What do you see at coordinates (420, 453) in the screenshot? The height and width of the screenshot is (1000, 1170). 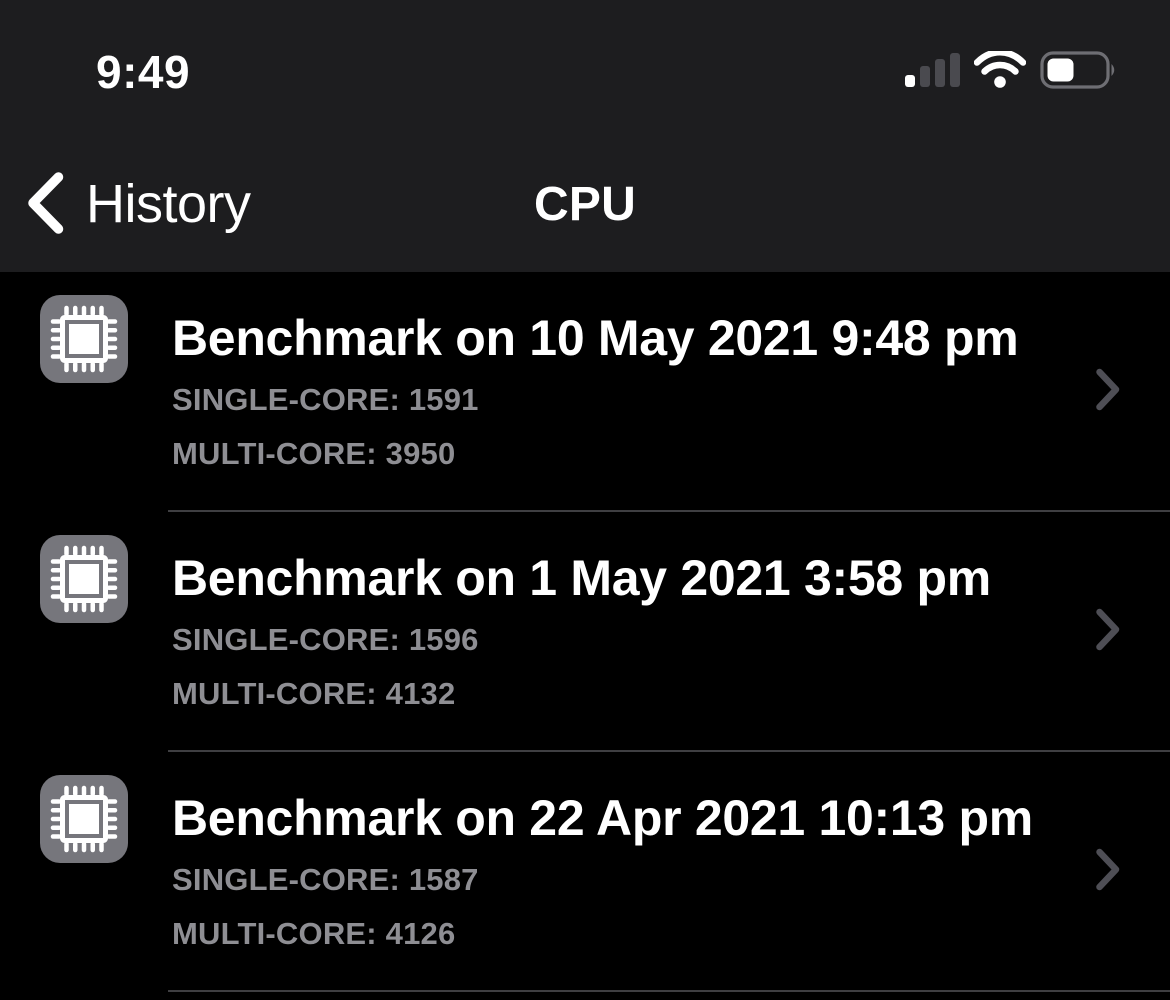 I see `score-value: 3950` at bounding box center [420, 453].